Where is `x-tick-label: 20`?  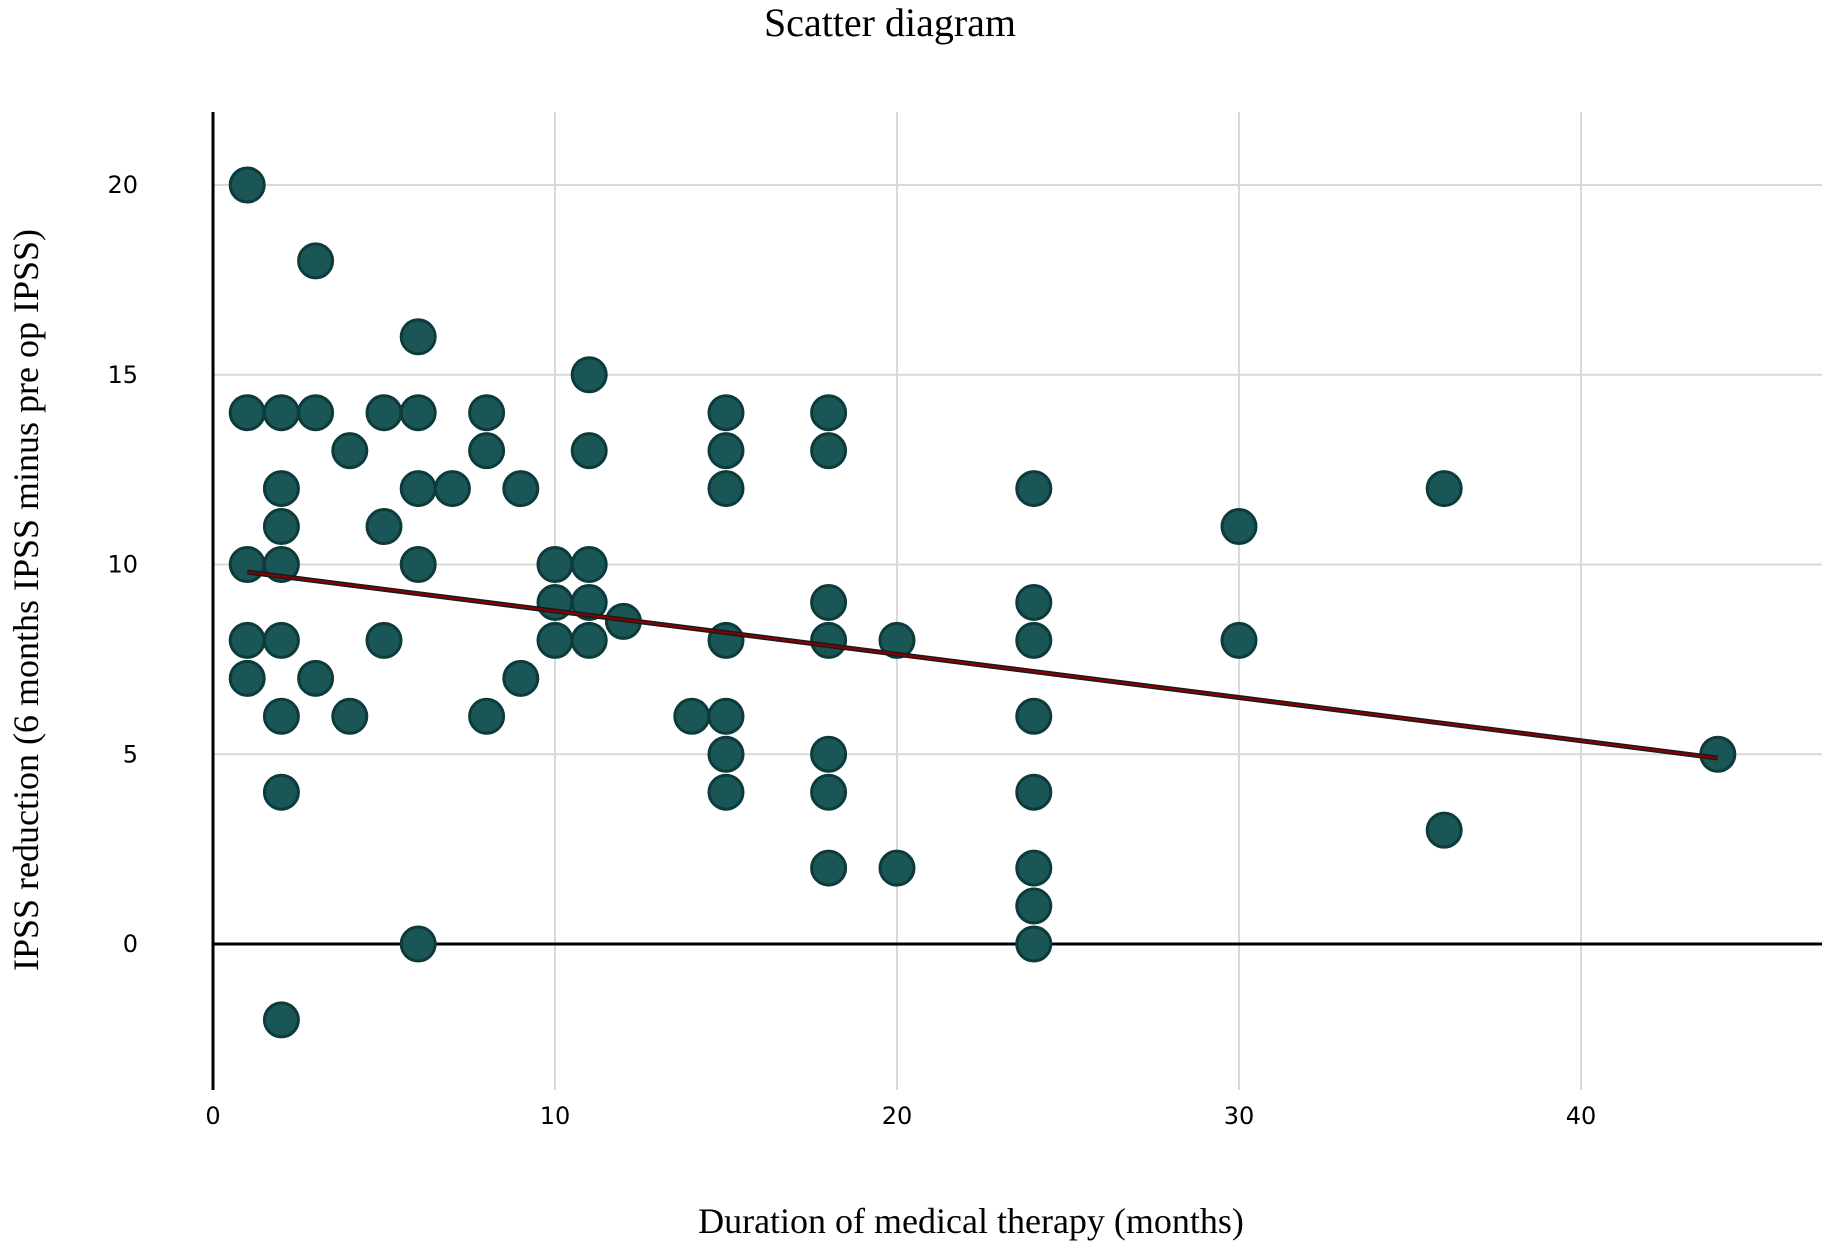
x-tick-label: 20 is located at coordinates (897, 1116).